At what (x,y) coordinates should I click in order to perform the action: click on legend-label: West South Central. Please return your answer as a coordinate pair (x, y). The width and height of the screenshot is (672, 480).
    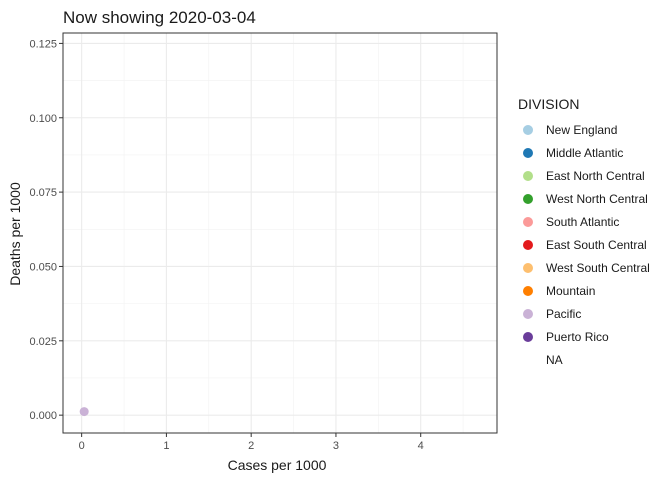
    Looking at the image, I should click on (598, 267).